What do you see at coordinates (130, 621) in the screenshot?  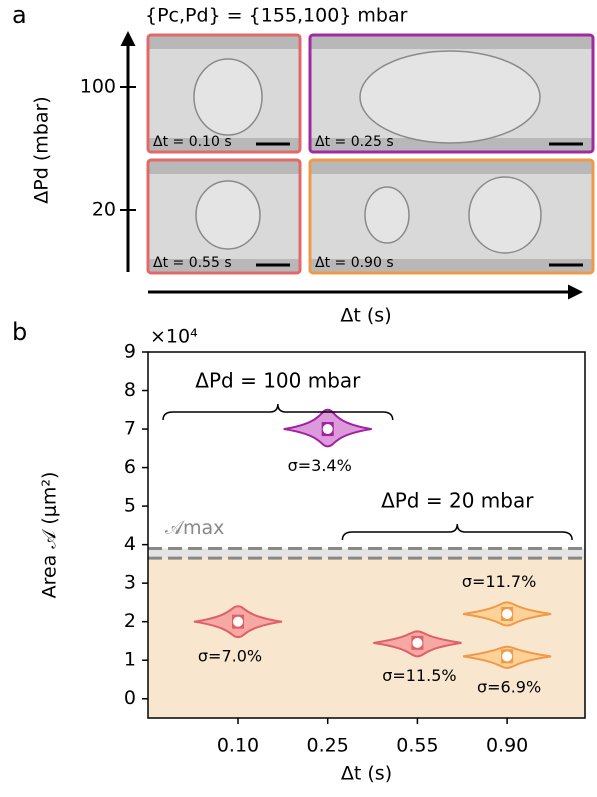 I see `y-tick-label: 2` at bounding box center [130, 621].